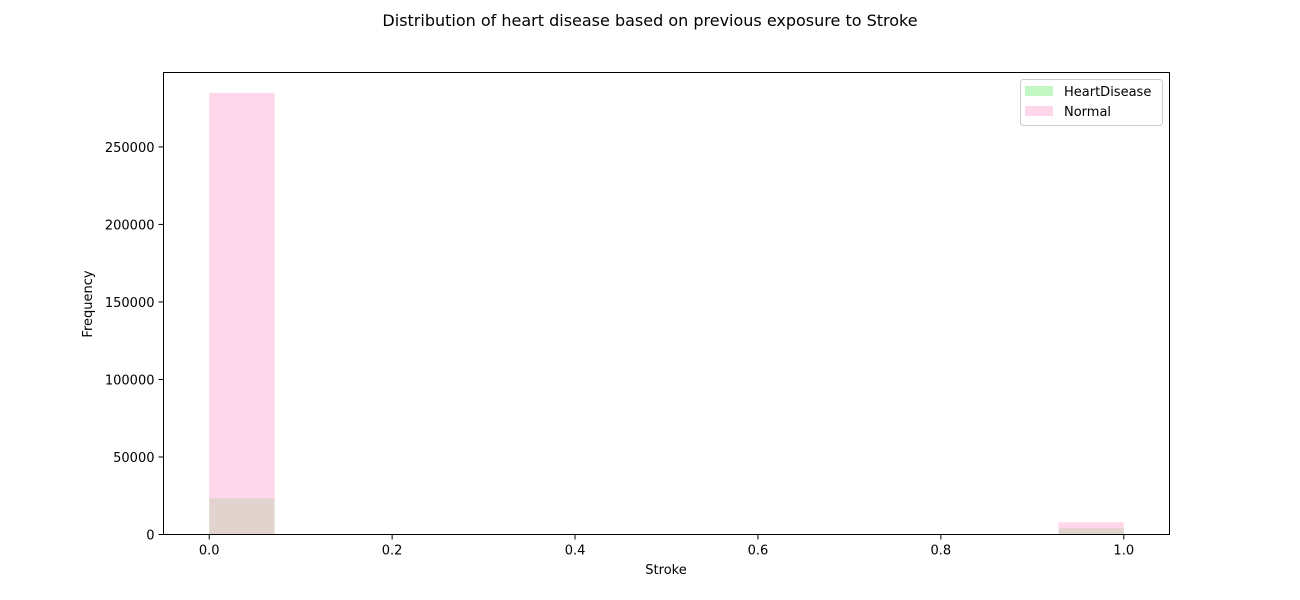 This screenshot has width=1300, height=600. What do you see at coordinates (209, 551) in the screenshot?
I see `x-tick-label: 0.0` at bounding box center [209, 551].